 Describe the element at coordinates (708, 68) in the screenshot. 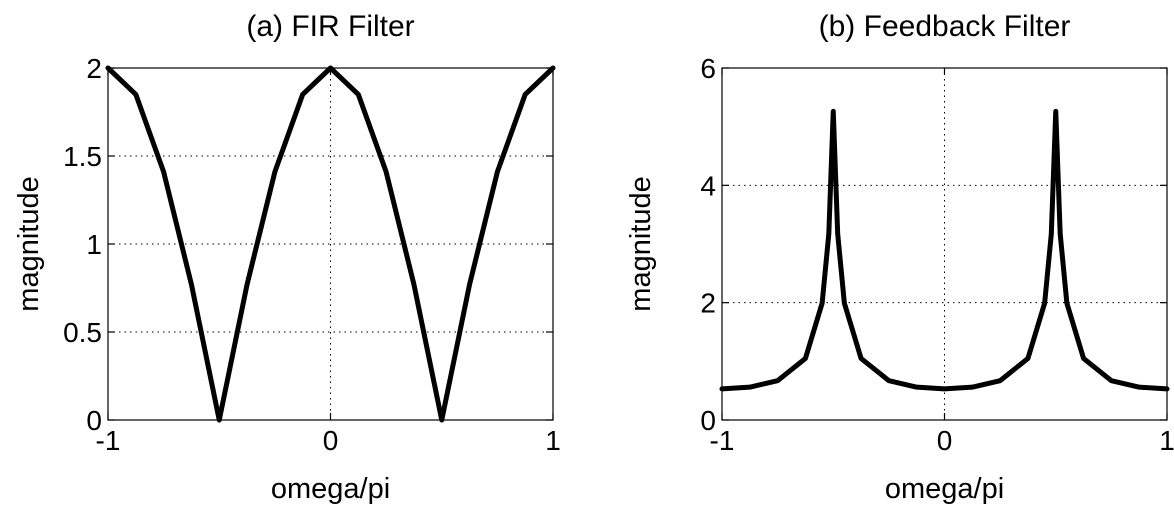

I see `y-tick-label: 6` at that location.